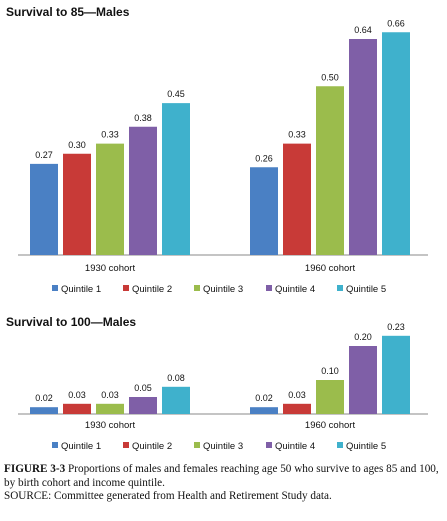 This screenshot has height=521, width=447. What do you see at coordinates (77, 145) in the screenshot?
I see `value-label: 0.30` at bounding box center [77, 145].